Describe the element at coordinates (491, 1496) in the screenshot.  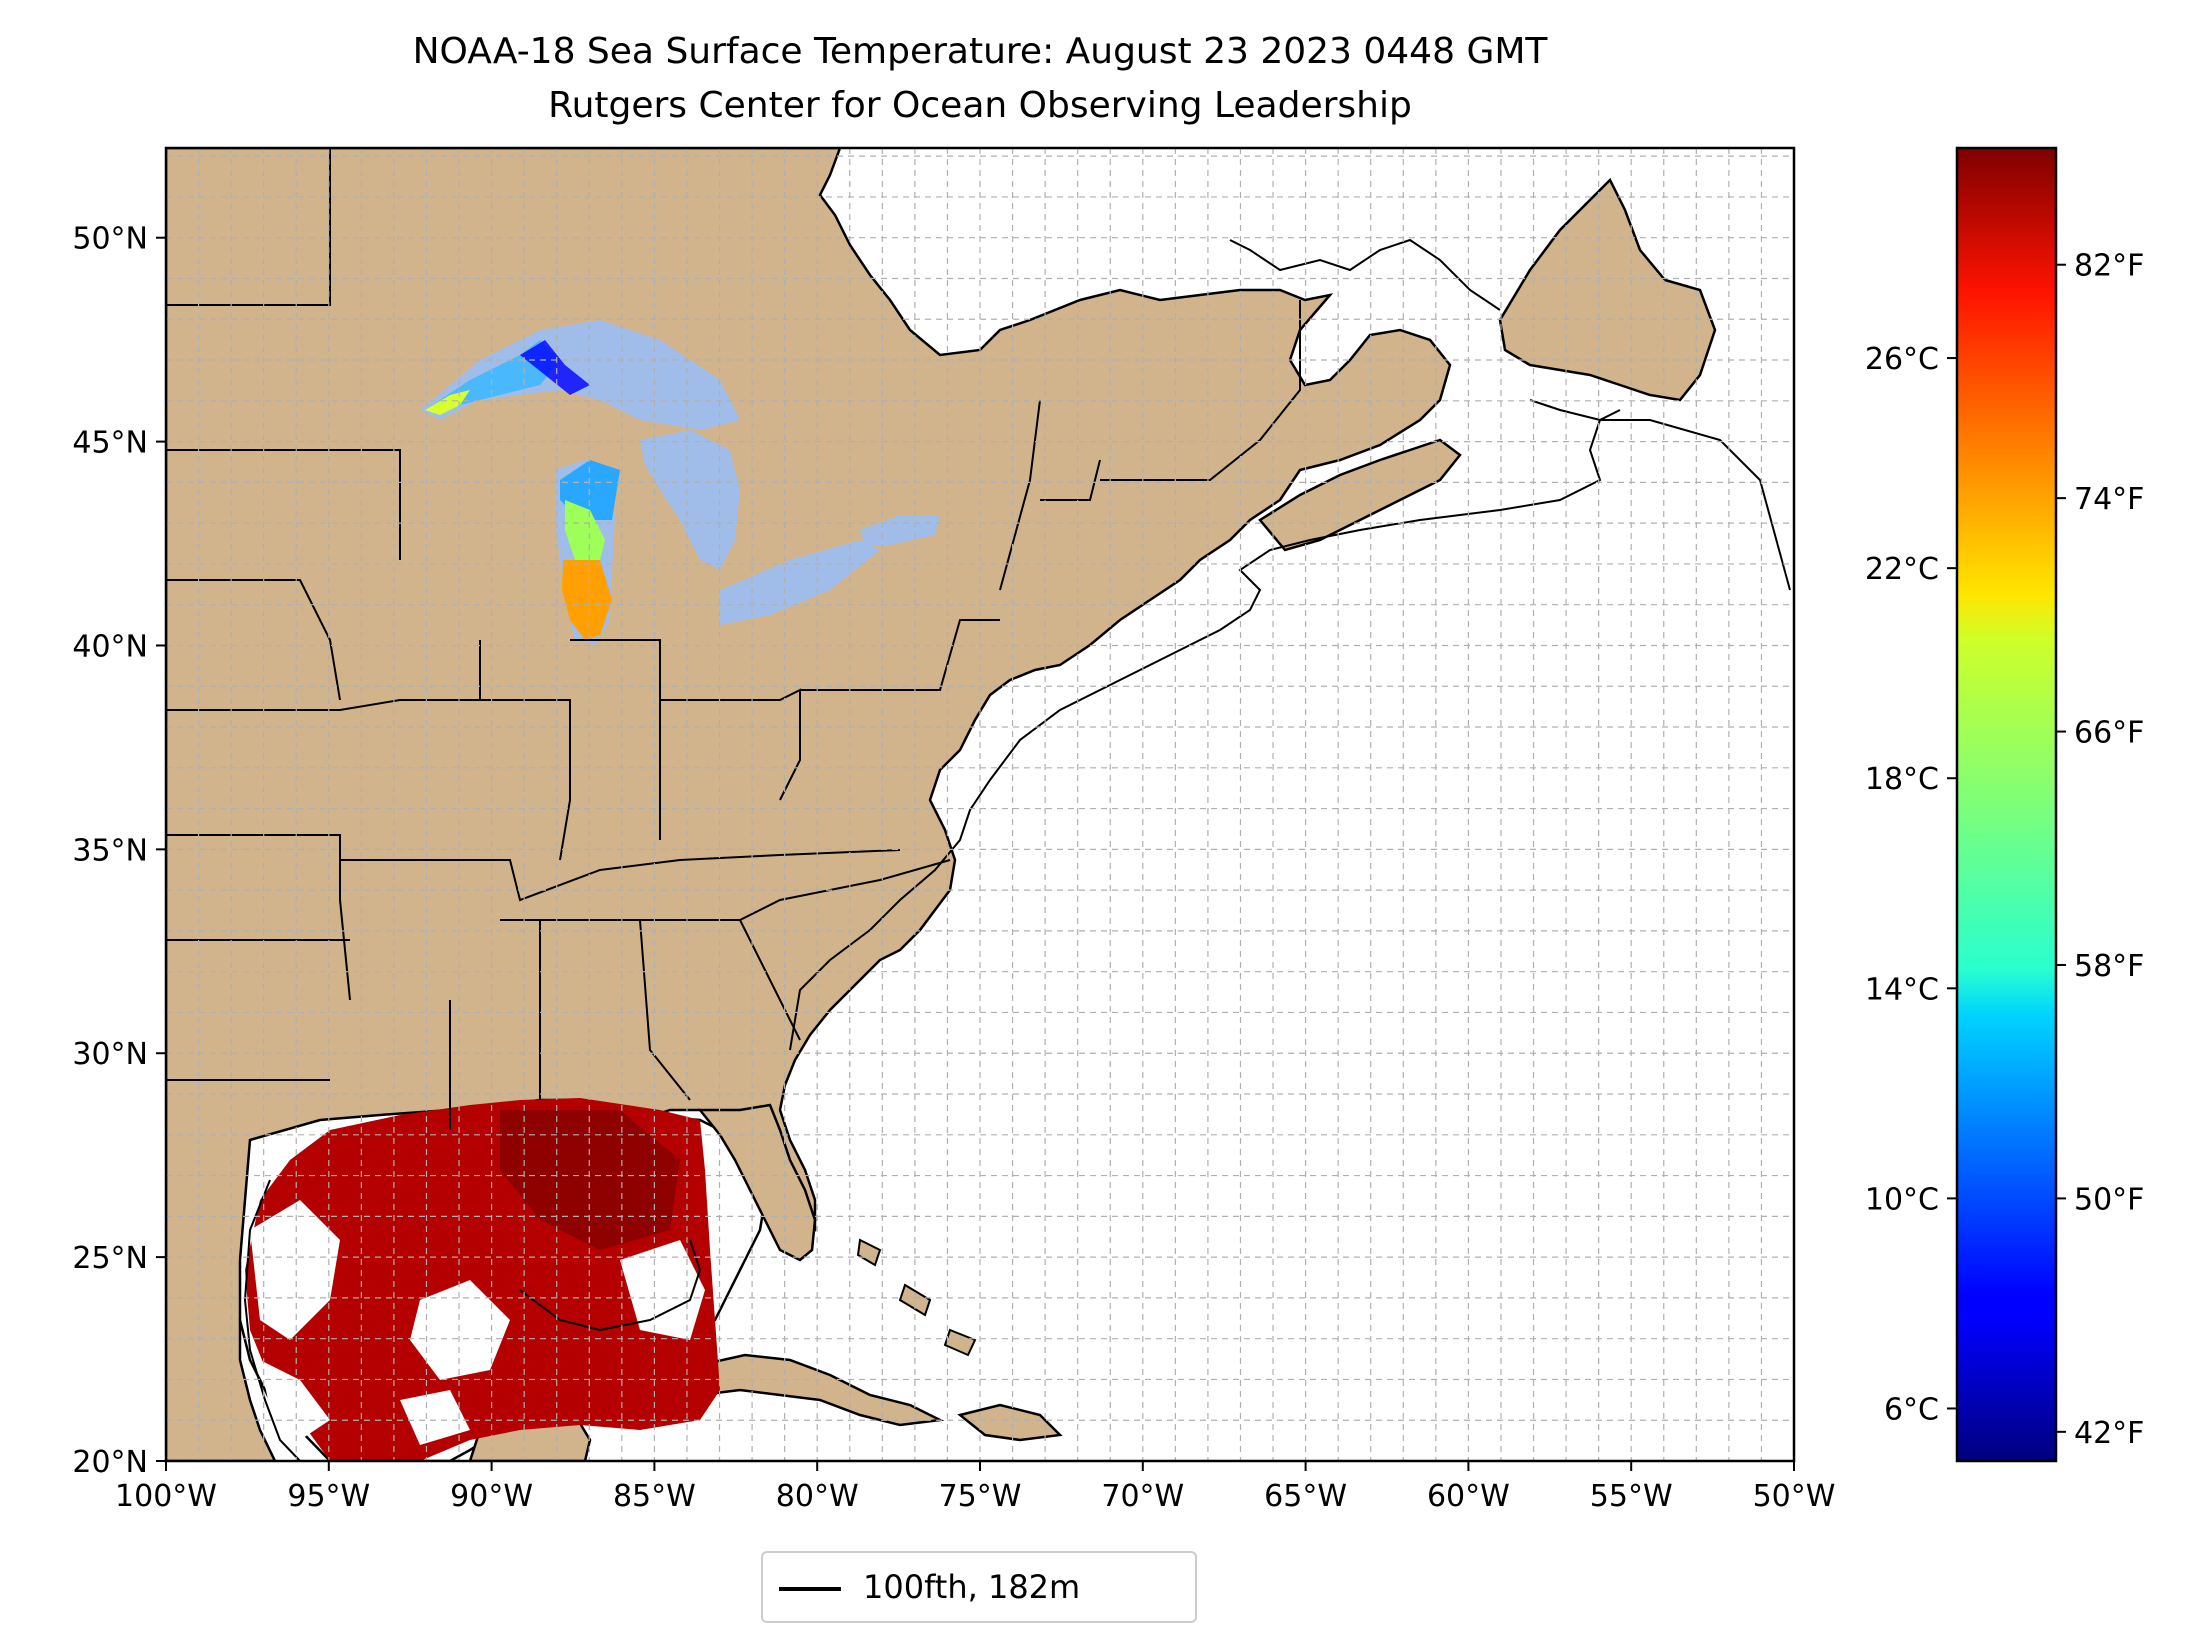
I see `lon-tick-label: 90°W` at that location.